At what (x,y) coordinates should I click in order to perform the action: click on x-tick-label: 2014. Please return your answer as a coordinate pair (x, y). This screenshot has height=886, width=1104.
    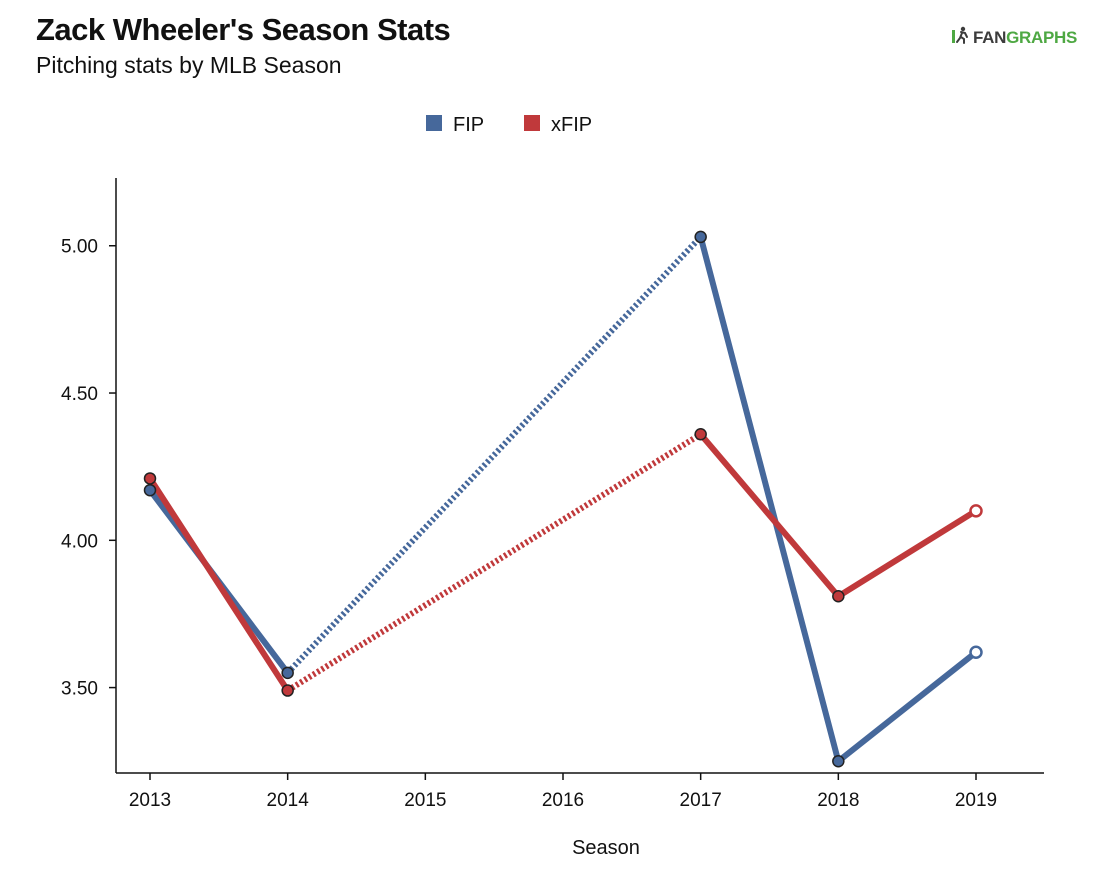
    Looking at the image, I should click on (288, 800).